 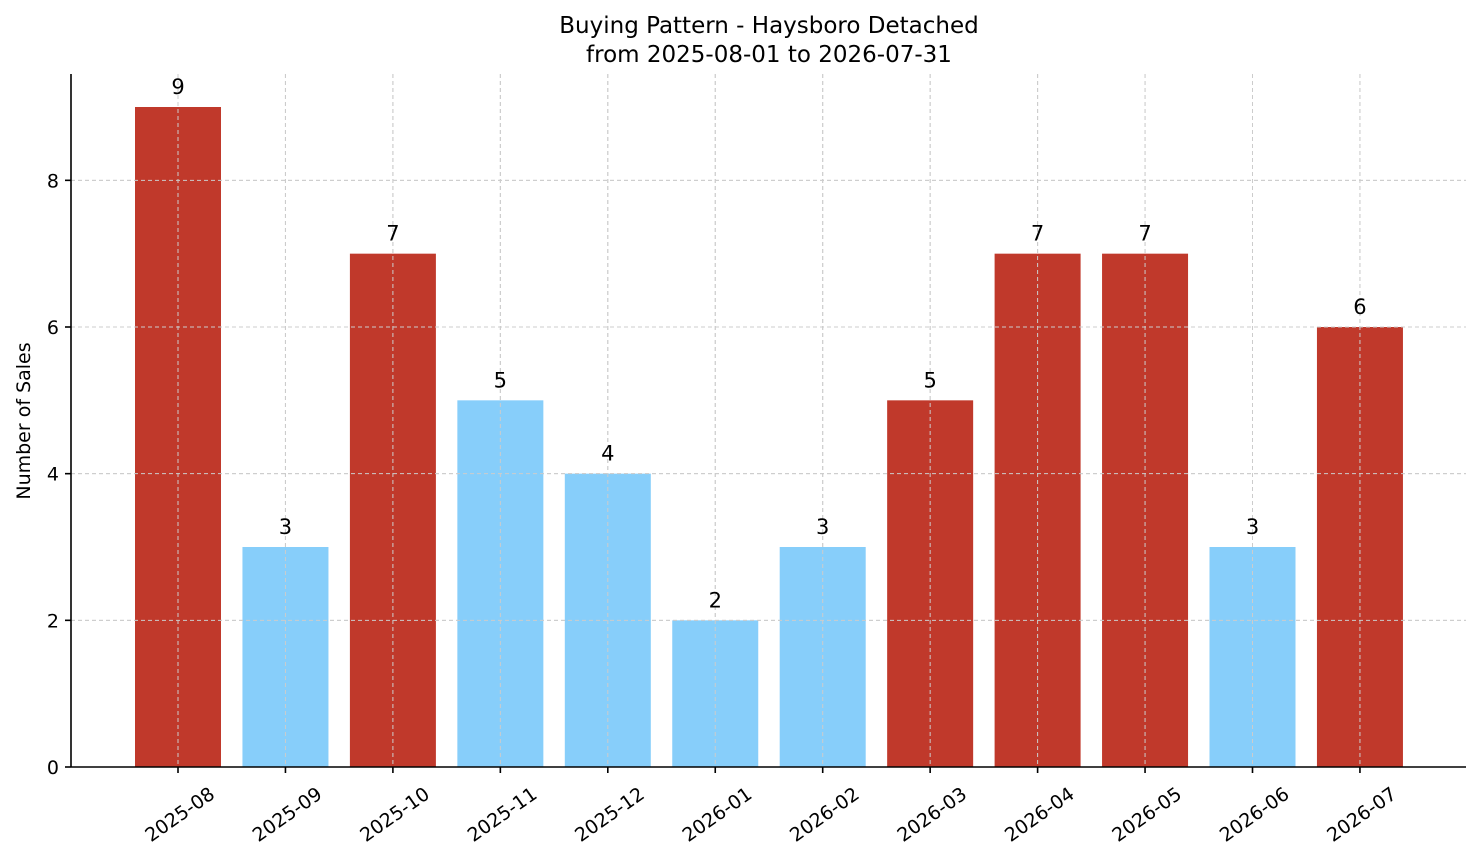 I want to click on x-tick-label: 2025-09, so click(x=288, y=815).